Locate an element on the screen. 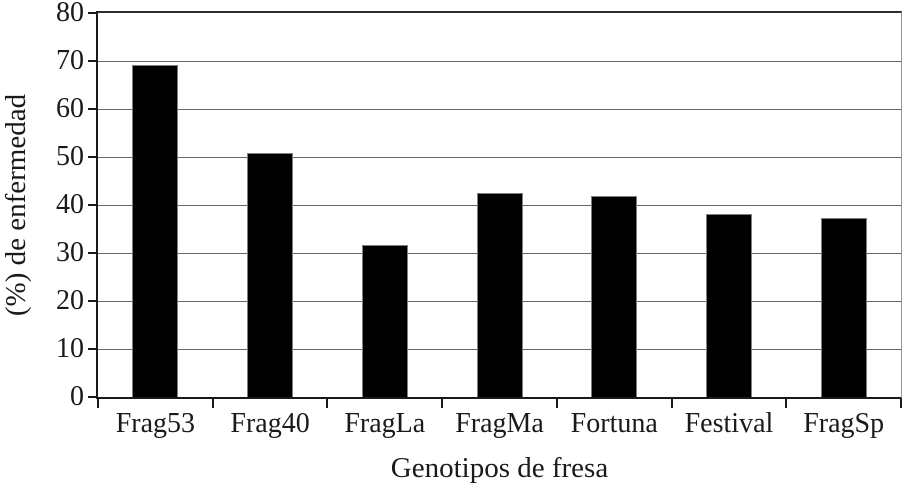  y-tick-label: 80 is located at coordinates (70, 14).